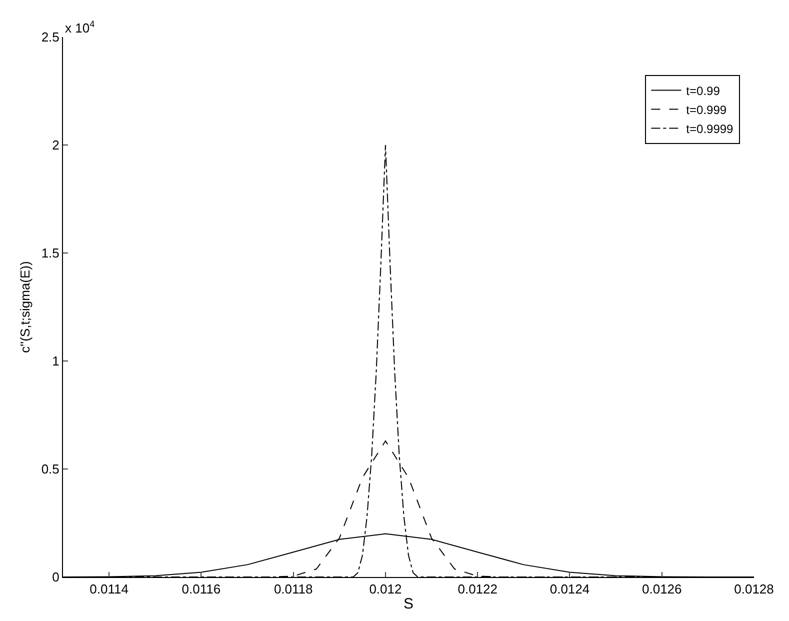  What do you see at coordinates (662, 589) in the screenshot?
I see `x-tick-label: 0.0126` at bounding box center [662, 589].